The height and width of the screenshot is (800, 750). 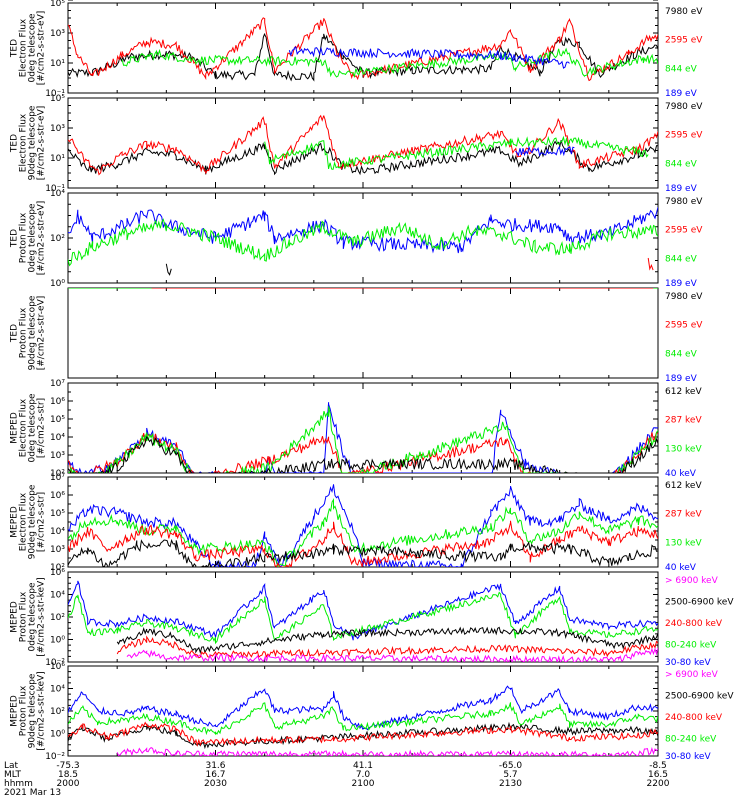 What do you see at coordinates (683, 449) in the screenshot?
I see `legend-entry: 130 keV` at bounding box center [683, 449].